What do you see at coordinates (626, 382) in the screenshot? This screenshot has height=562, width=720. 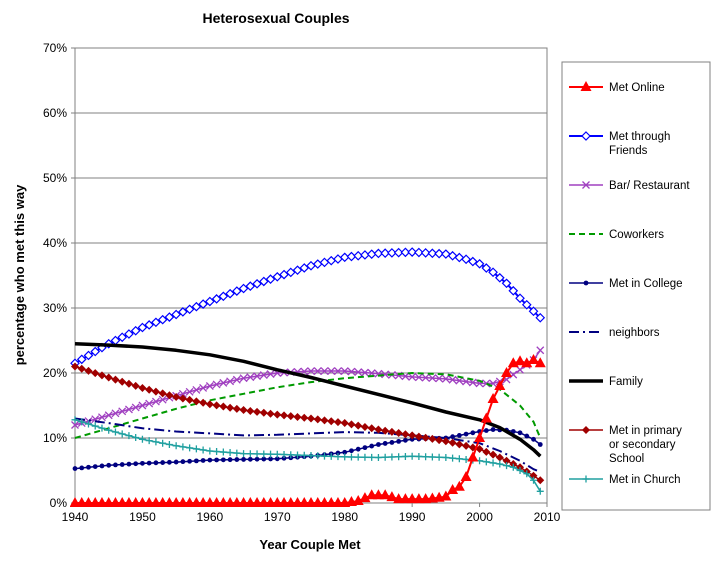 I see `legend-label: Family` at bounding box center [626, 382].